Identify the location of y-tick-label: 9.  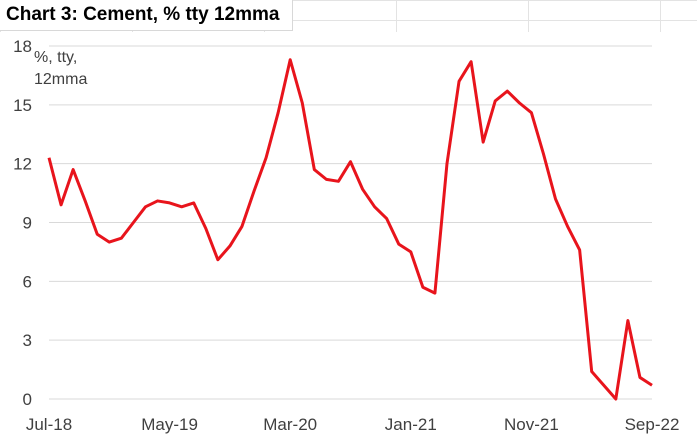
(27, 223).